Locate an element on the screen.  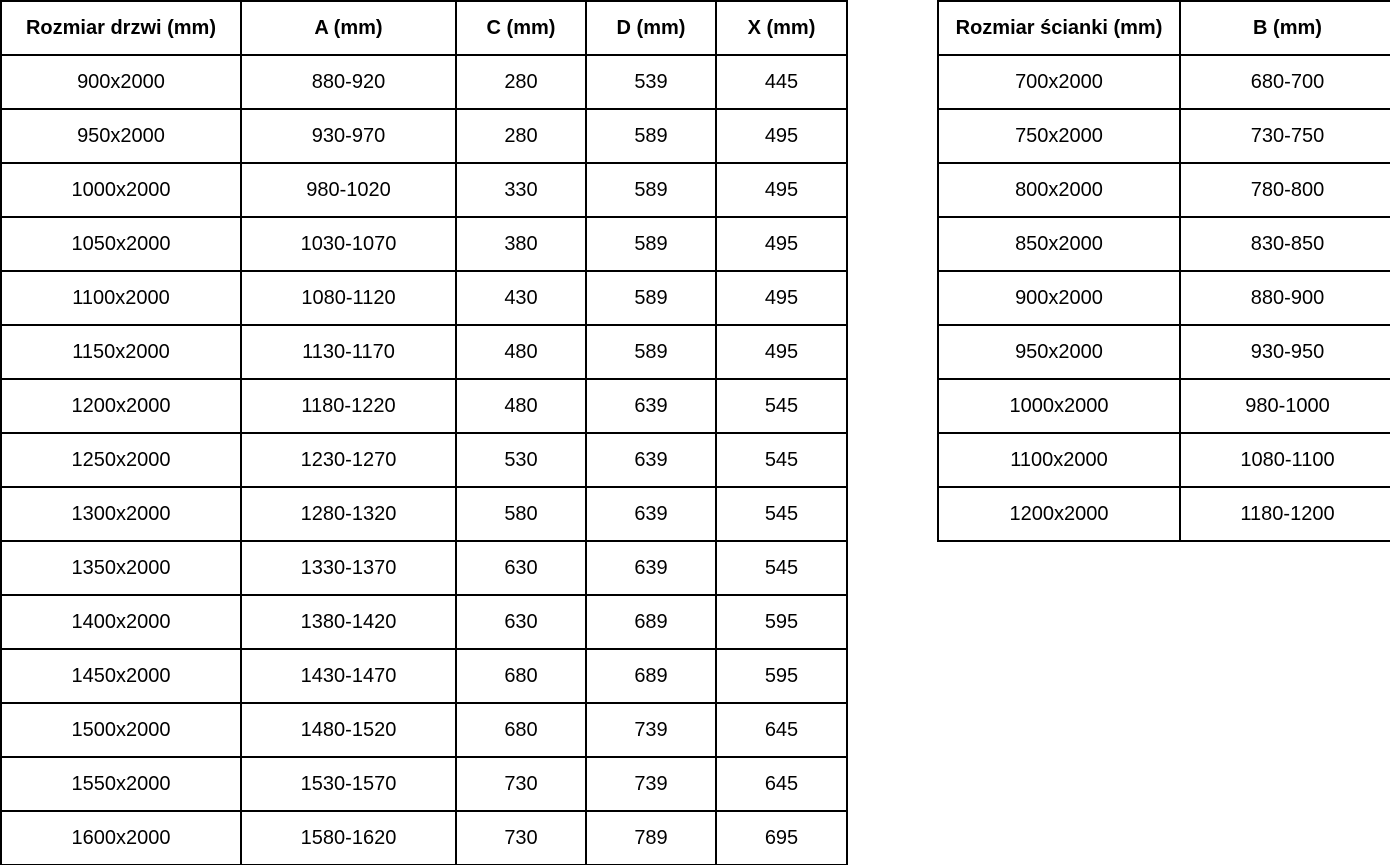
column-header: Rozmiar drzwi (mm) is located at coordinates (121, 28).